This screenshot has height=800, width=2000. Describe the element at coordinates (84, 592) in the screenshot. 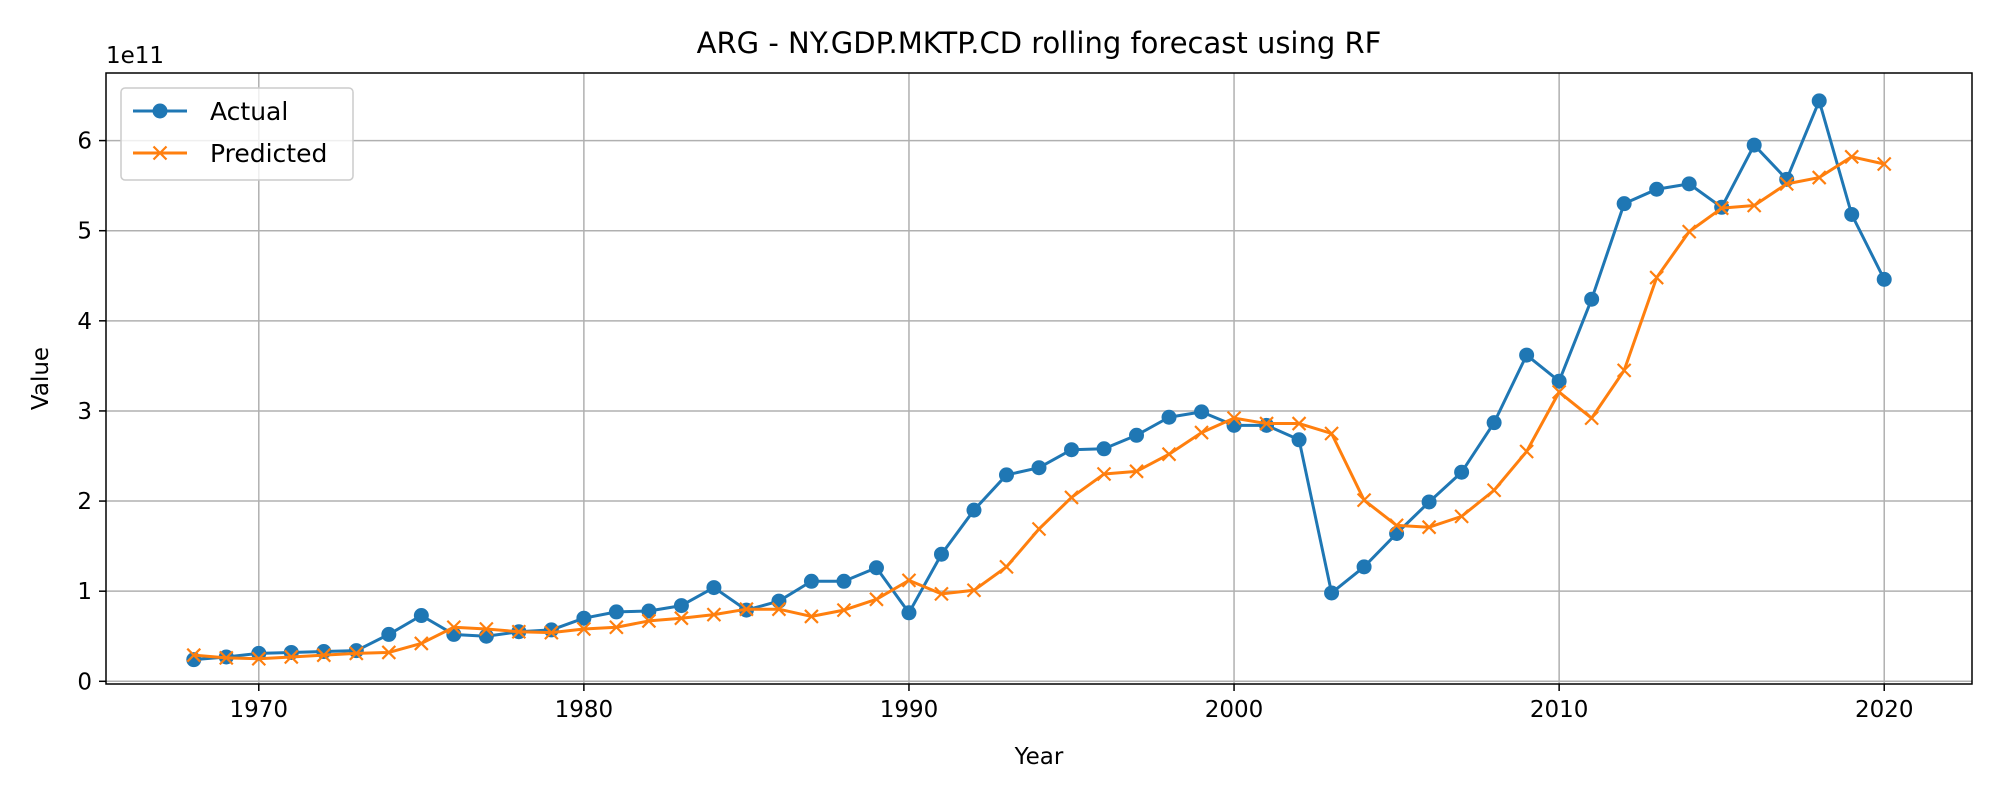

I see `y-tick-label: 1` at that location.